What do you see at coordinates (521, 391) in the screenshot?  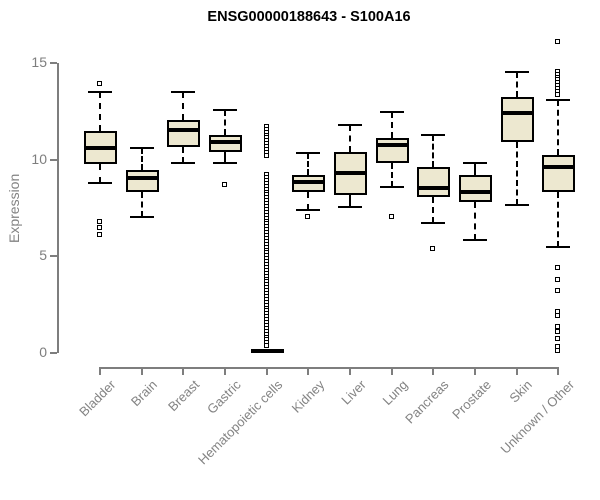 I see `x-tick-label: Skin` at bounding box center [521, 391].